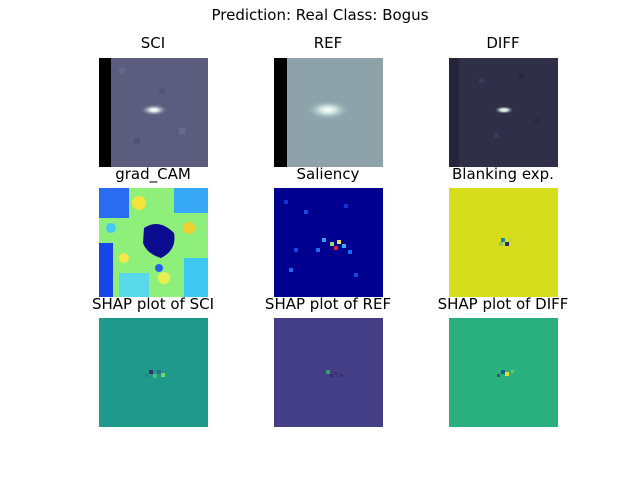  Describe the element at coordinates (153, 174) in the screenshot. I see `panel-title-gradcam: grad_CAM` at that location.